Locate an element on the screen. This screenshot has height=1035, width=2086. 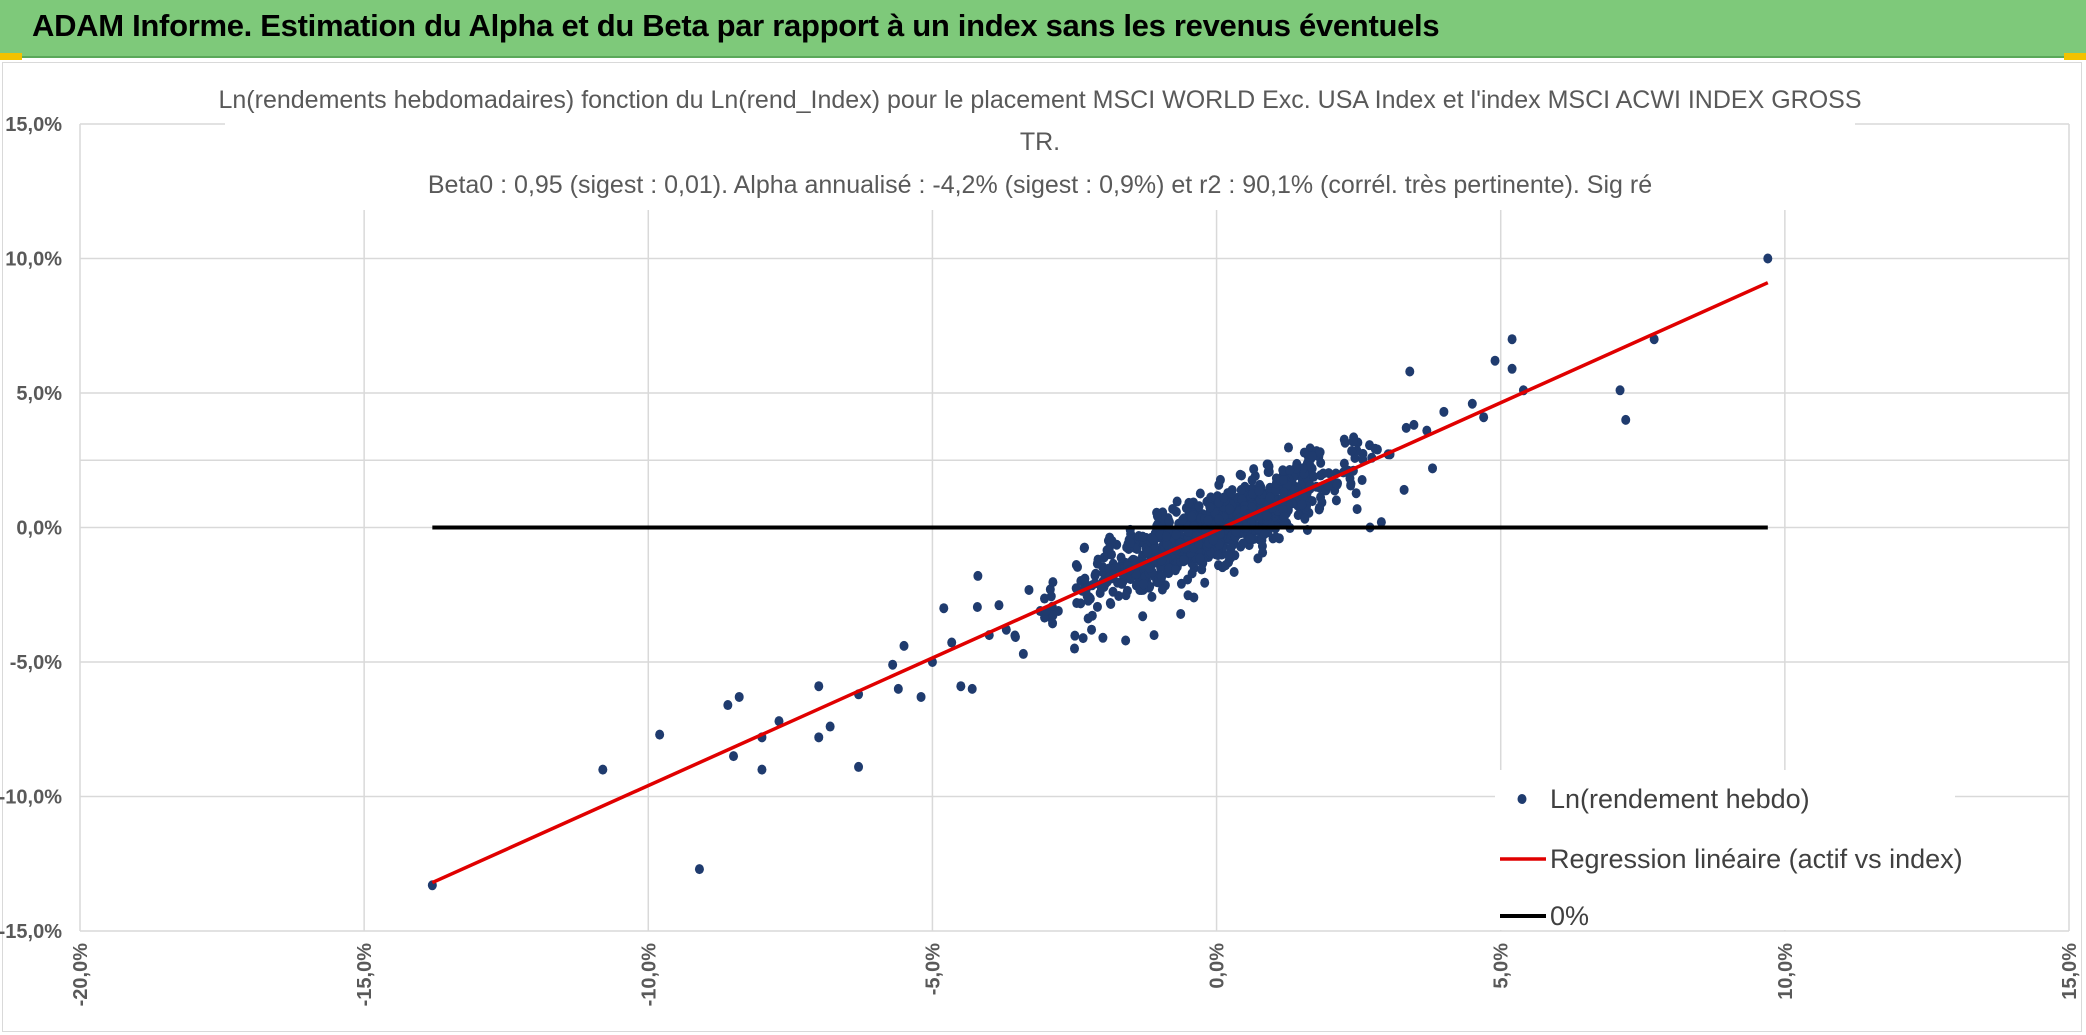
y-tick-label: 5,0% is located at coordinates (39, 394).